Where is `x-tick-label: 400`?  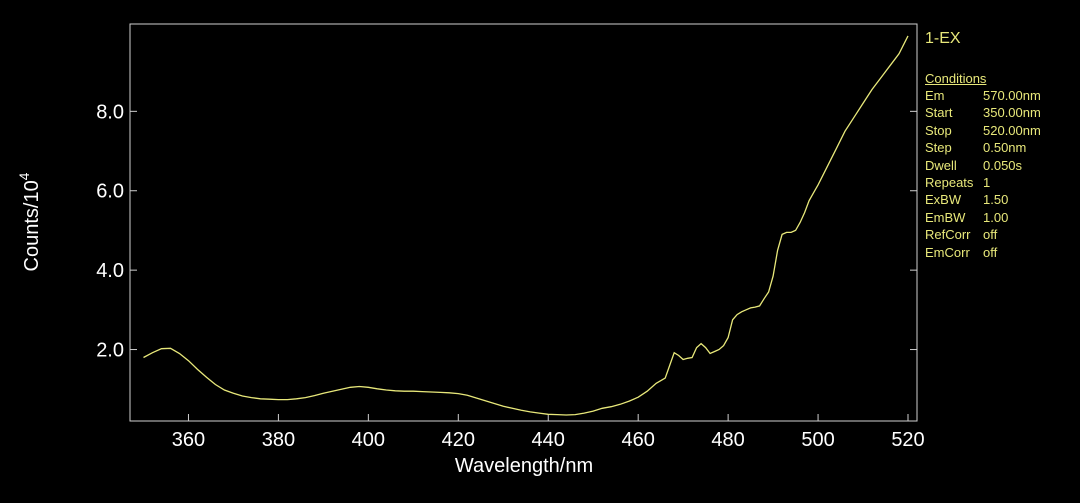 x-tick-label: 400 is located at coordinates (368, 440).